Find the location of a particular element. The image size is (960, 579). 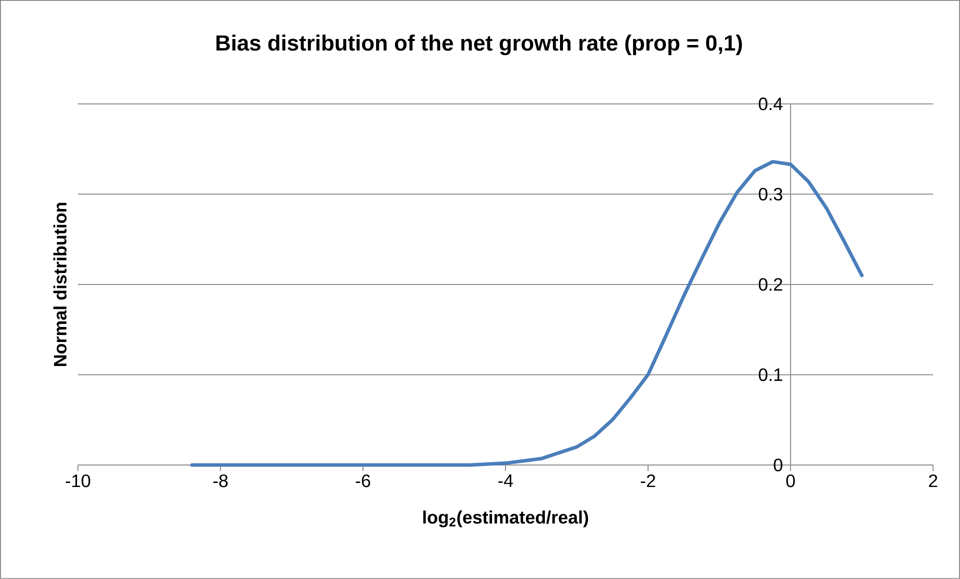

x-tick-label: 0 is located at coordinates (790, 481).